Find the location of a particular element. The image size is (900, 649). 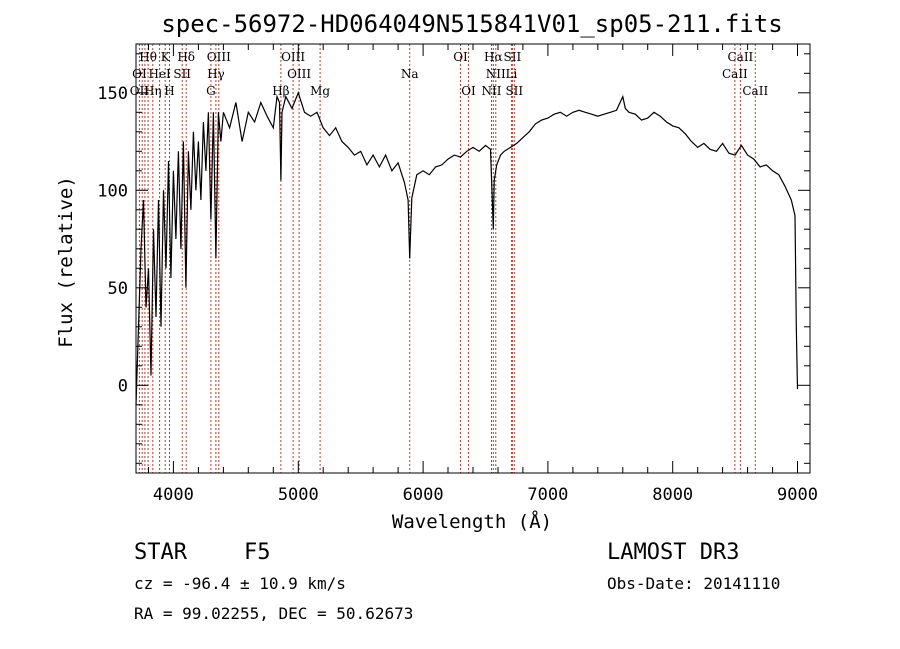

x-tick-label-1: 5000 is located at coordinates (298, 495).